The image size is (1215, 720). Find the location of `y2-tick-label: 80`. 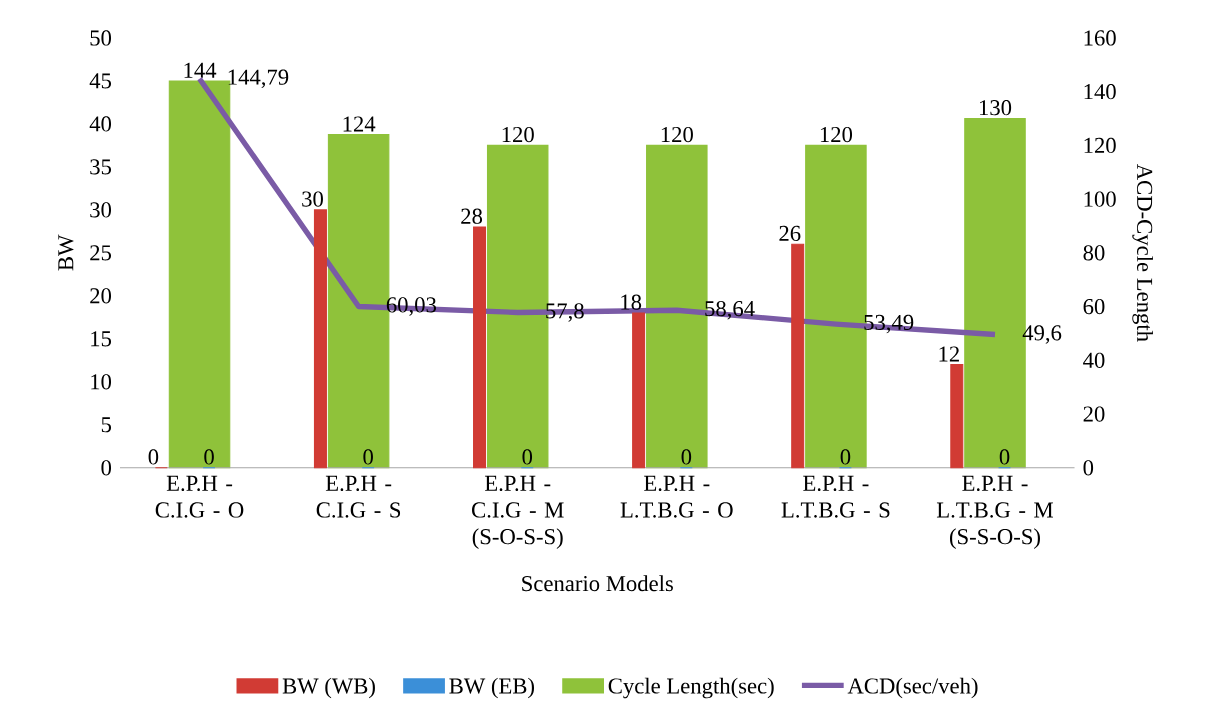

y2-tick-label: 80 is located at coordinates (1094, 253).